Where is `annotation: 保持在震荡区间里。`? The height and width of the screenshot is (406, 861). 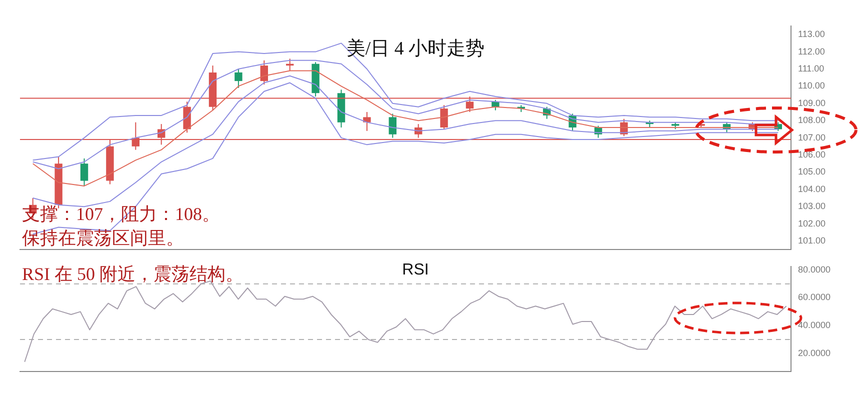 annotation: 保持在震荡区间里。 is located at coordinates (103, 238).